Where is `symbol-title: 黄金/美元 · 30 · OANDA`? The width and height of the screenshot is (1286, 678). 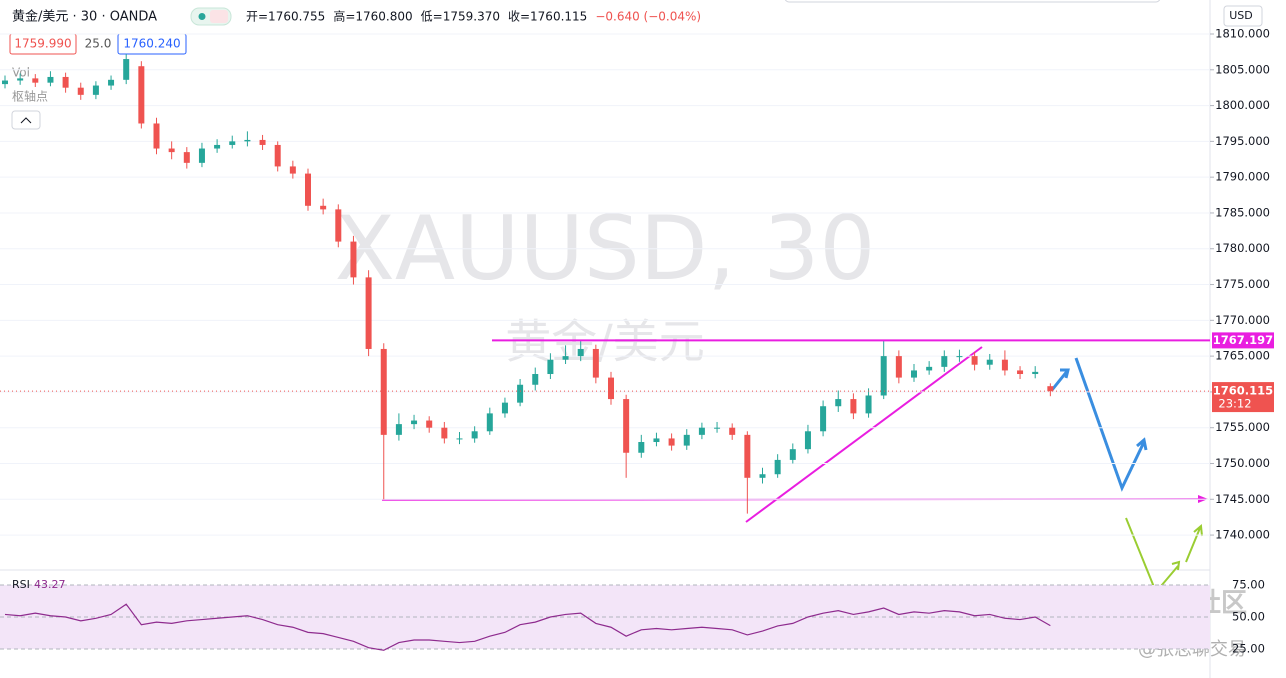 symbol-title: 黄金/美元 · 30 · OANDA is located at coordinates (84, 17).